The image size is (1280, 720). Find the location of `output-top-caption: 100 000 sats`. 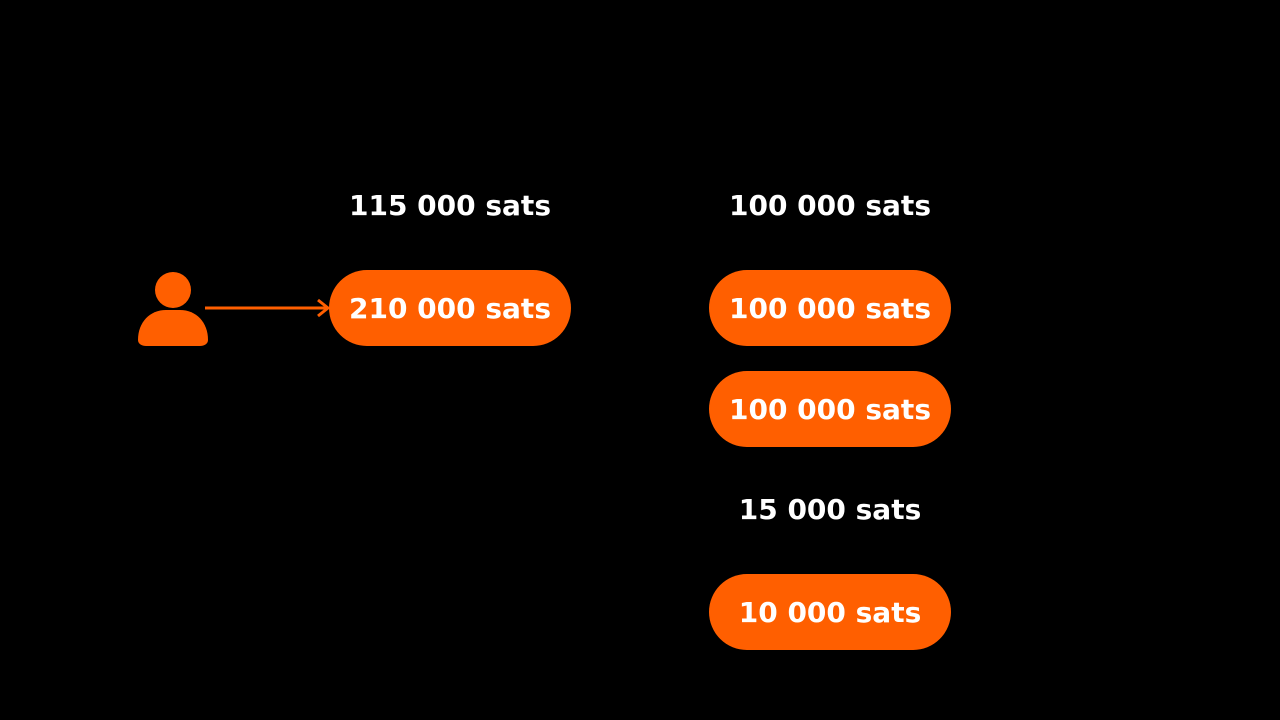

output-top-caption: 100 000 sats is located at coordinates (829, 205).